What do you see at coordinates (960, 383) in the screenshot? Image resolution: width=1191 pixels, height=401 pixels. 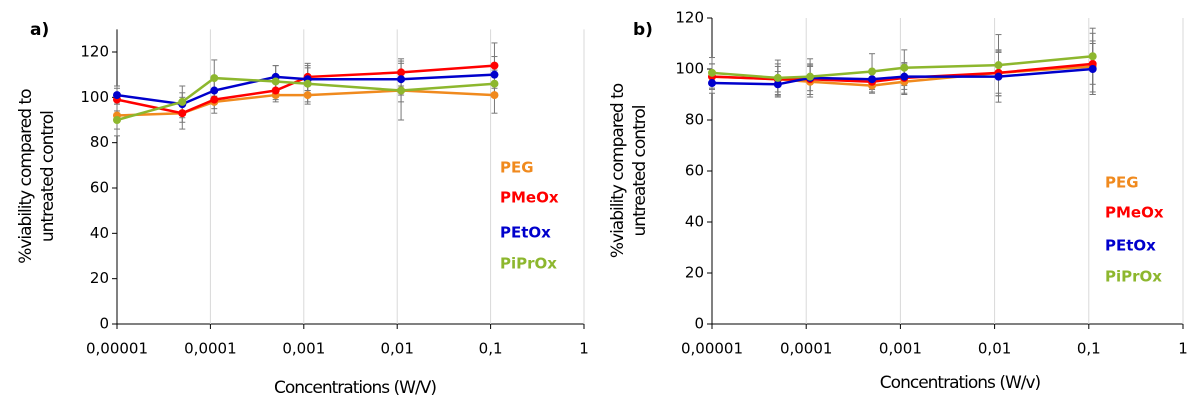 I see `x-axis-label: Concentrations (W/v)` at bounding box center [960, 383].